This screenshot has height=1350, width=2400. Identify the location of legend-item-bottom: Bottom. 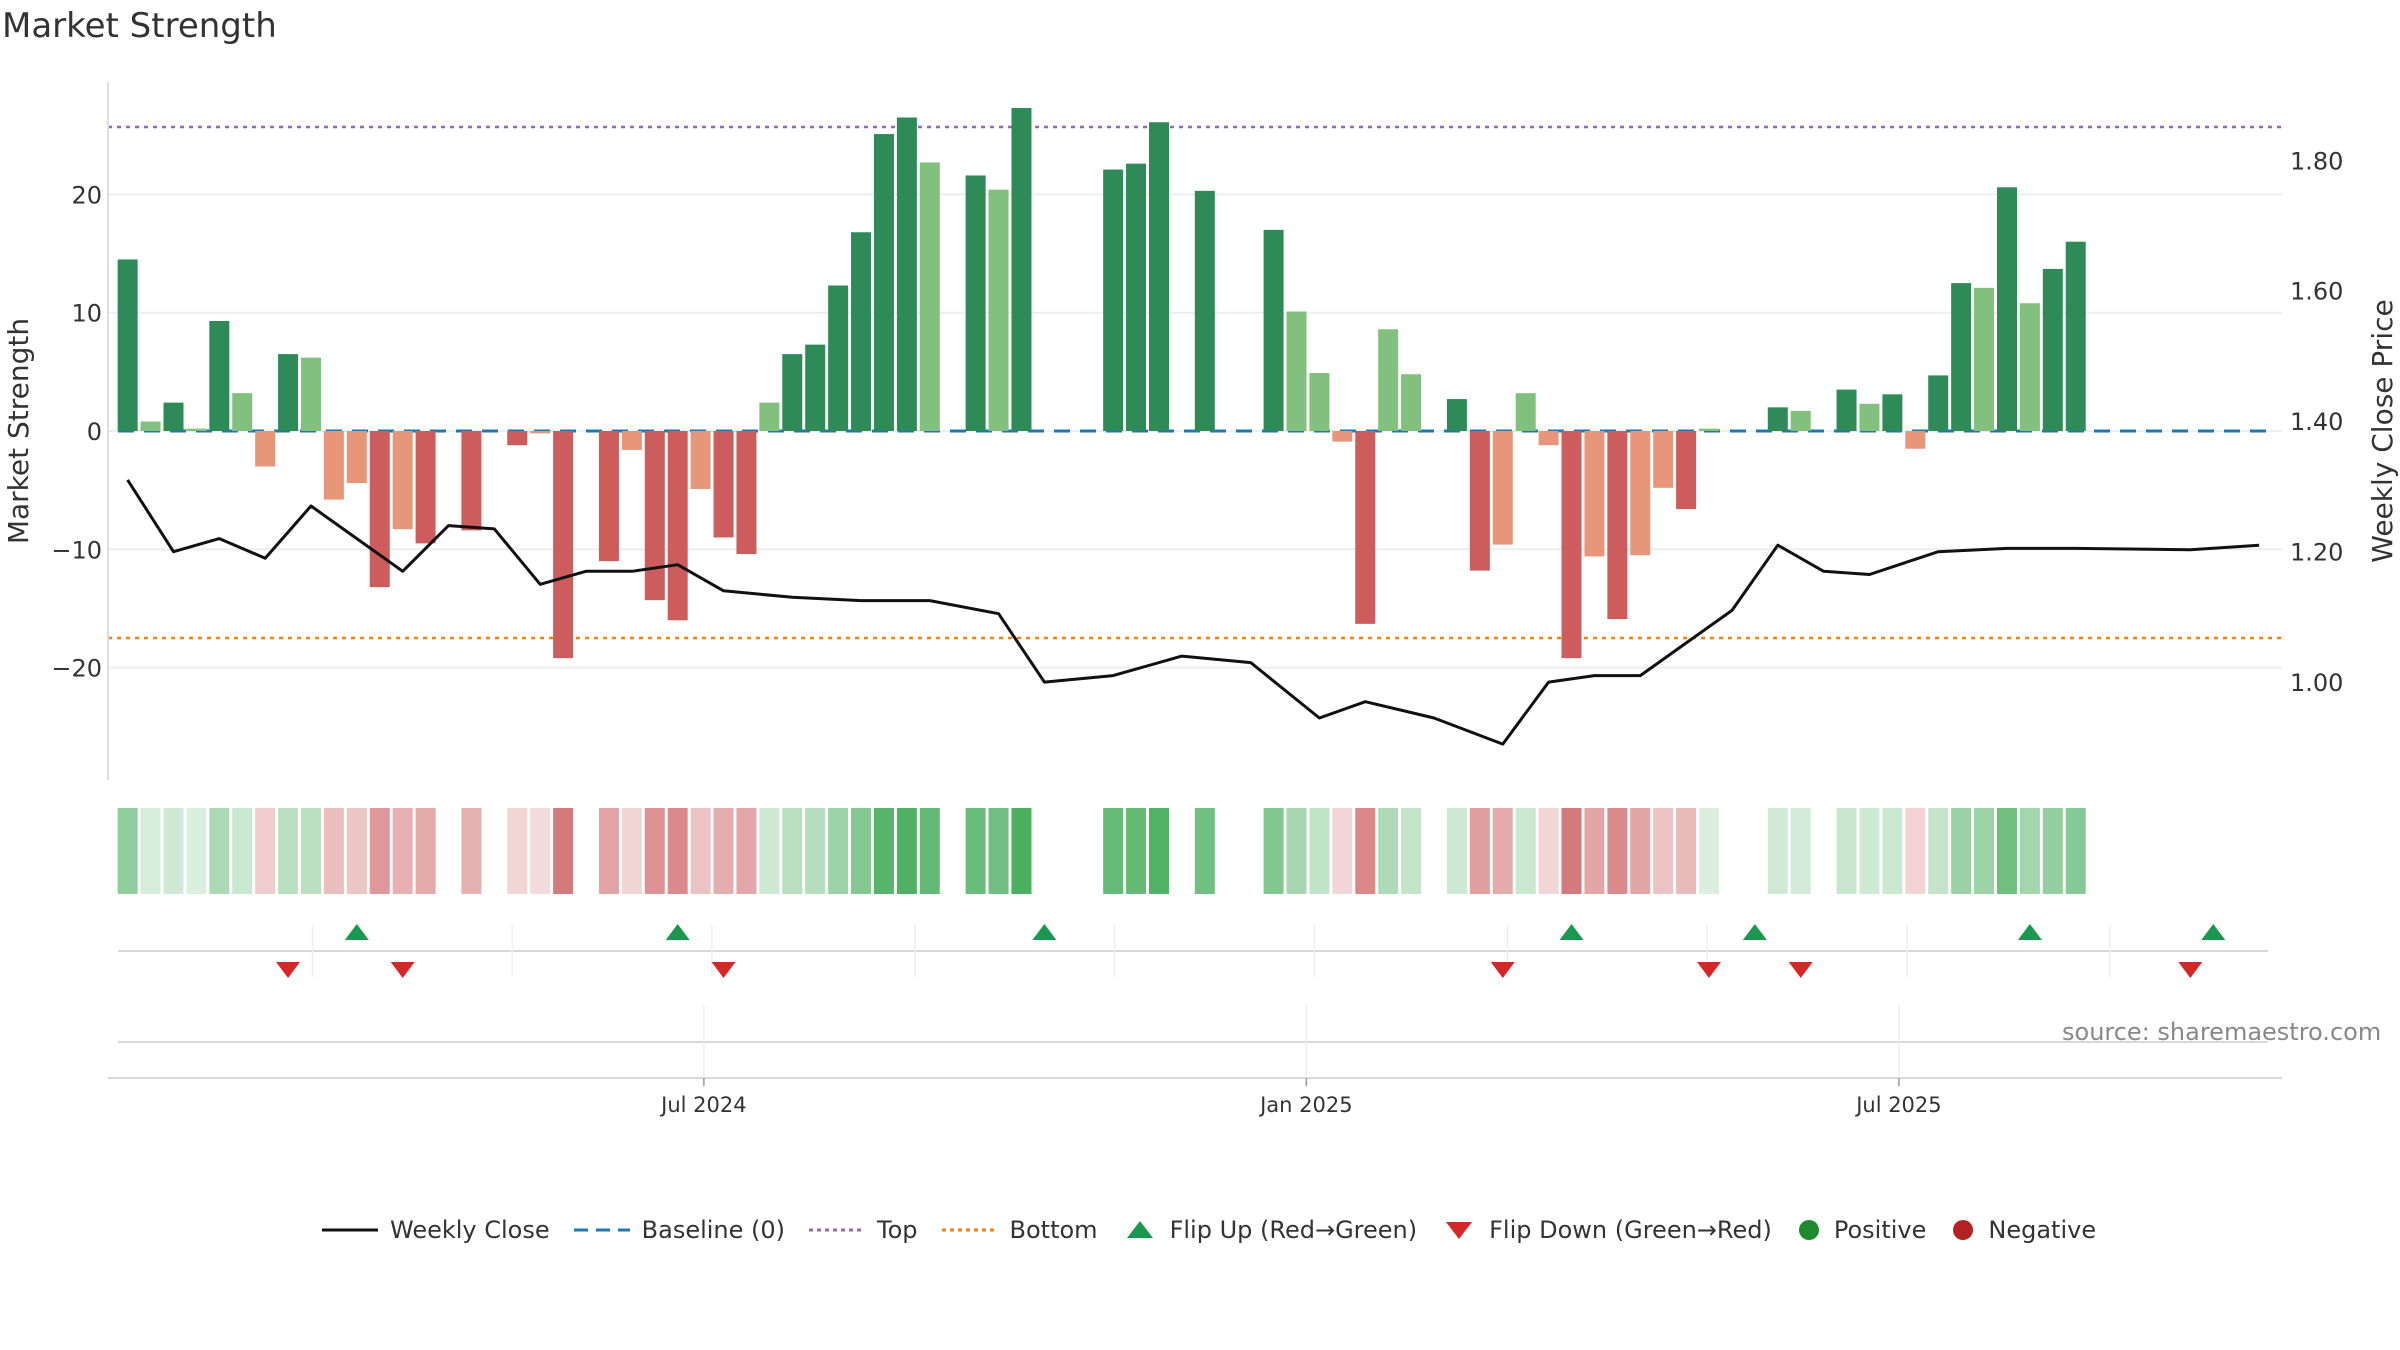
(1019, 1230).